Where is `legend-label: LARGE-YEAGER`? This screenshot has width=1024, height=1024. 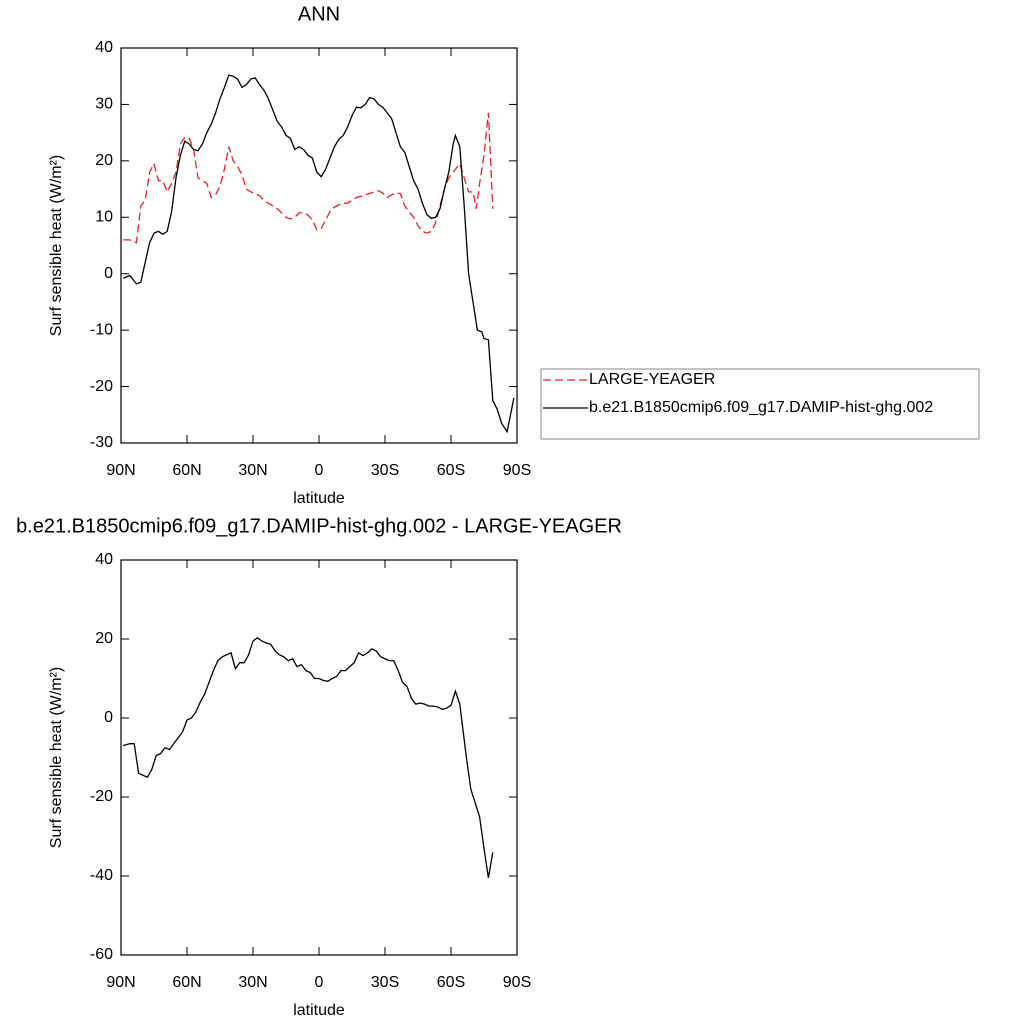 legend-label: LARGE-YEAGER is located at coordinates (652, 379).